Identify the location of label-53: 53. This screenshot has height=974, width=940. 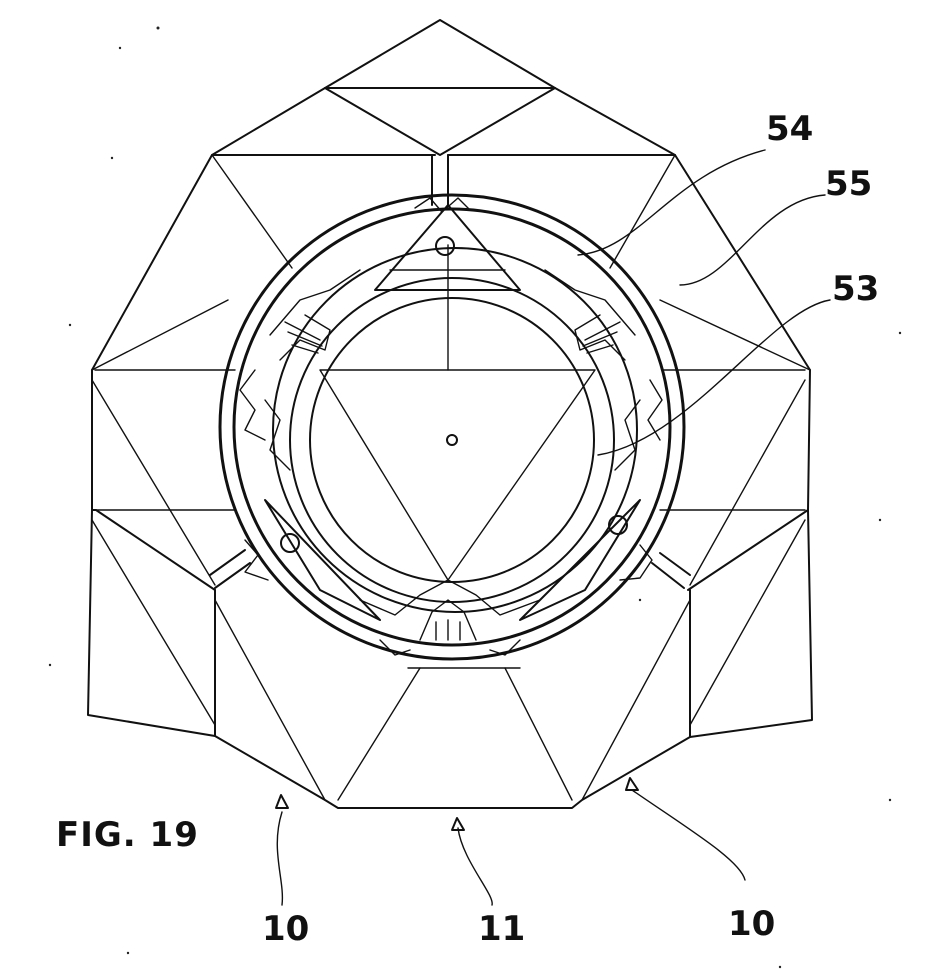
(855, 289).